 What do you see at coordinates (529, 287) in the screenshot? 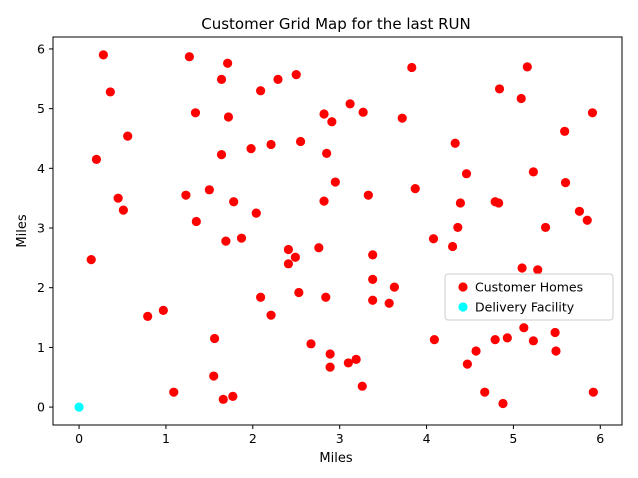
I see `legend-entry-label: Customer Homes` at bounding box center [529, 287].